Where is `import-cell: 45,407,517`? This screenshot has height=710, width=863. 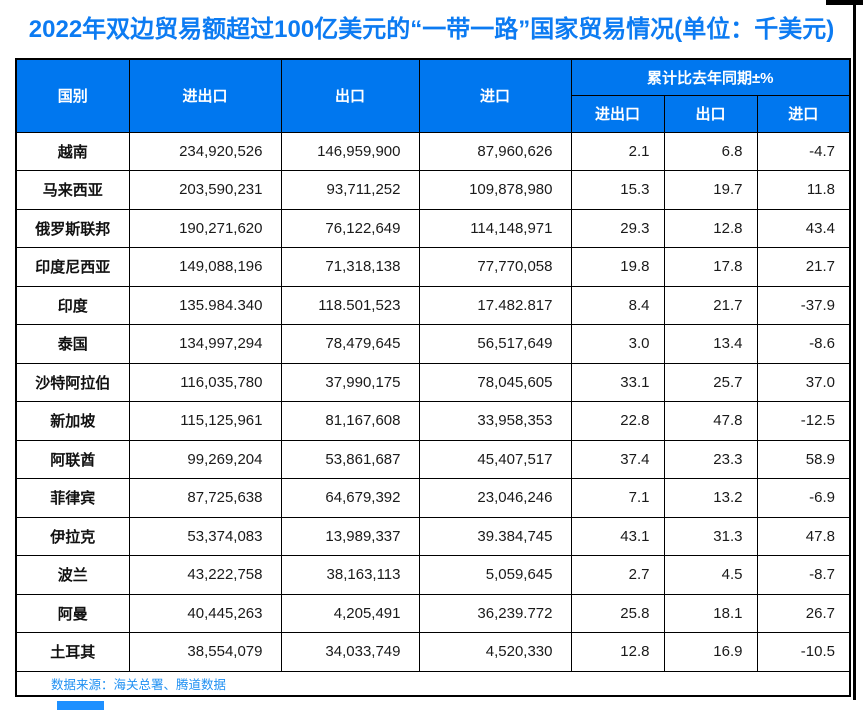
import-cell: 45,407,517 is located at coordinates (495, 459).